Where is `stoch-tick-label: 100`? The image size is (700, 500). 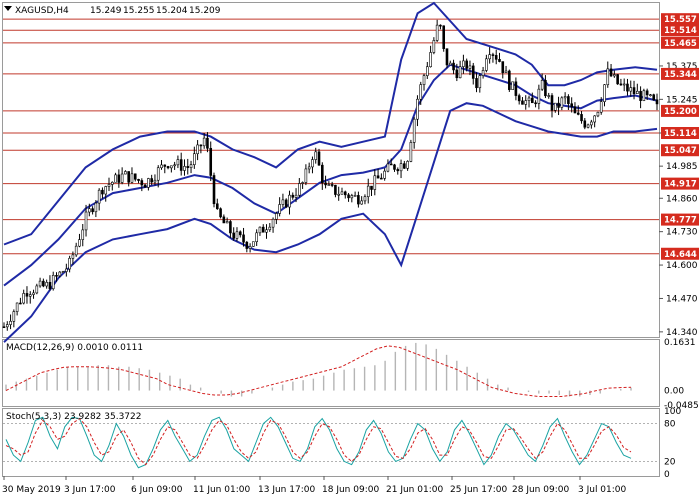
stoch-tick-label: 100 is located at coordinates (672, 412).